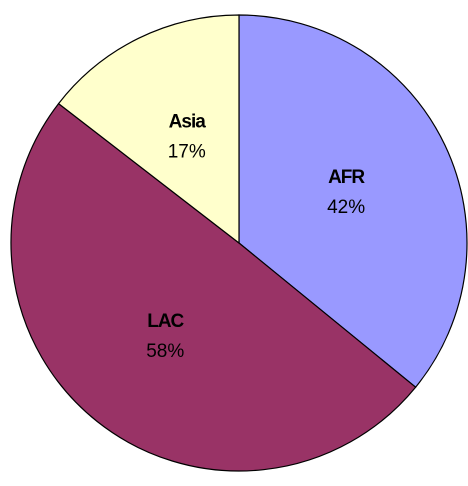 Image resolution: width=468 pixels, height=486 pixels. I want to click on value-label: 58%, so click(165, 351).